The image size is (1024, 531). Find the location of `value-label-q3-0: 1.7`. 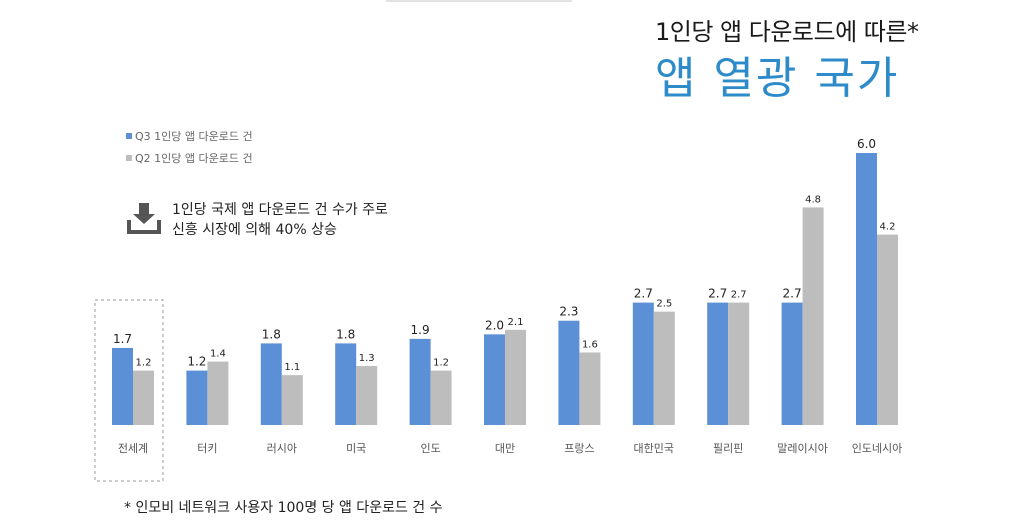

value-label-q3-0: 1.7 is located at coordinates (122, 339).